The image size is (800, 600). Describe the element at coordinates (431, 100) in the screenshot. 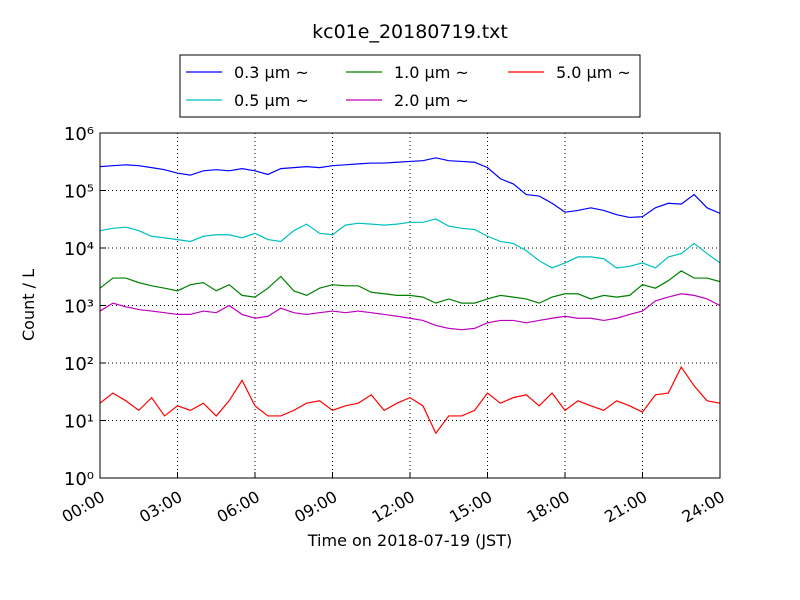

I see `legend-label: 2.0 μm ~` at that location.